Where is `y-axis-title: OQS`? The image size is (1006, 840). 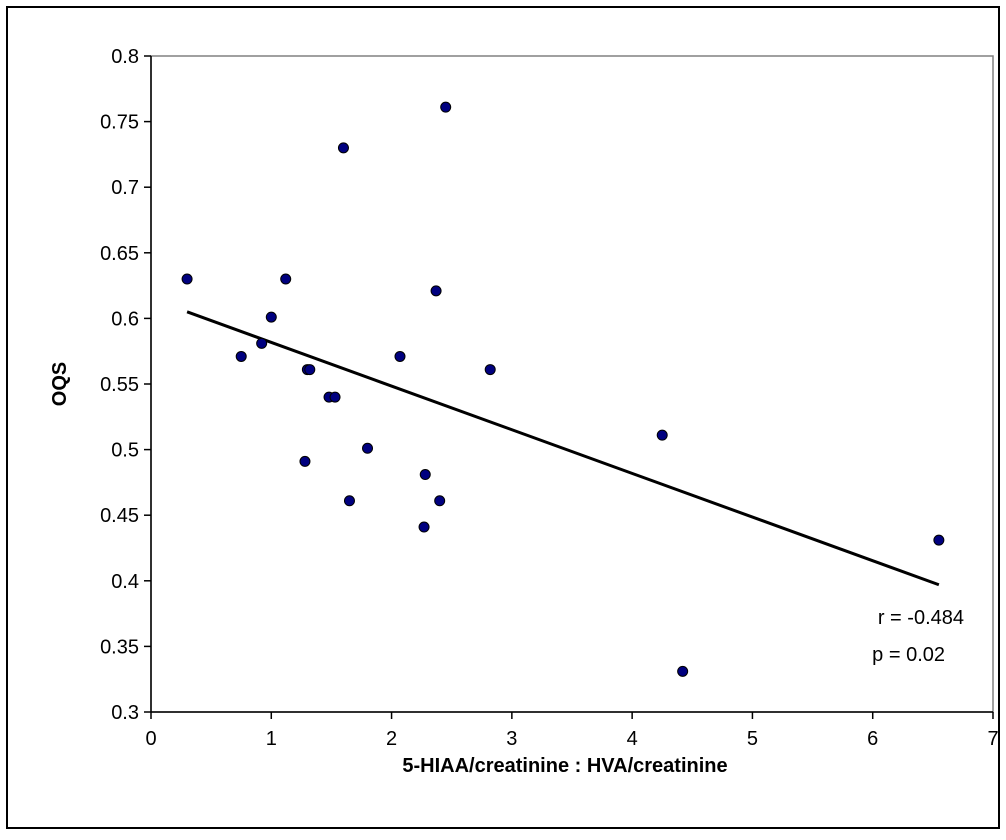 y-axis-title: OQS is located at coordinates (60, 384).